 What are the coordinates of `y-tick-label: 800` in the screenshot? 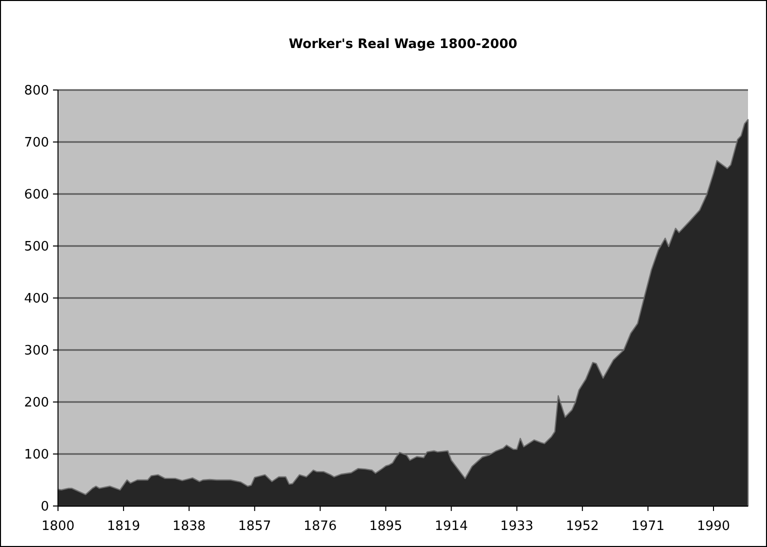 It's located at (36, 91).